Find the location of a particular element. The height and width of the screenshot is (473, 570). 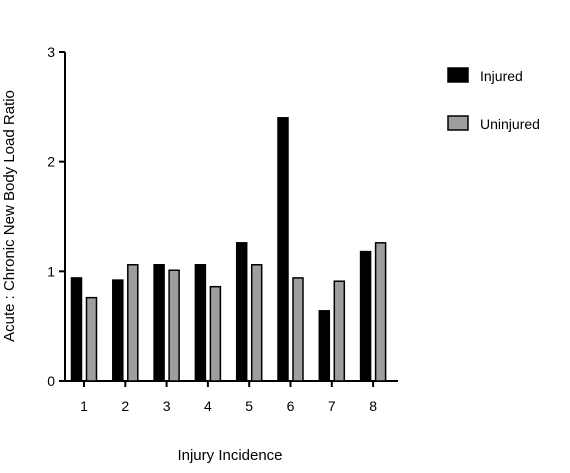

y-axis-label: Acute : Chronic New Body Load Ratio is located at coordinates (9, 216).